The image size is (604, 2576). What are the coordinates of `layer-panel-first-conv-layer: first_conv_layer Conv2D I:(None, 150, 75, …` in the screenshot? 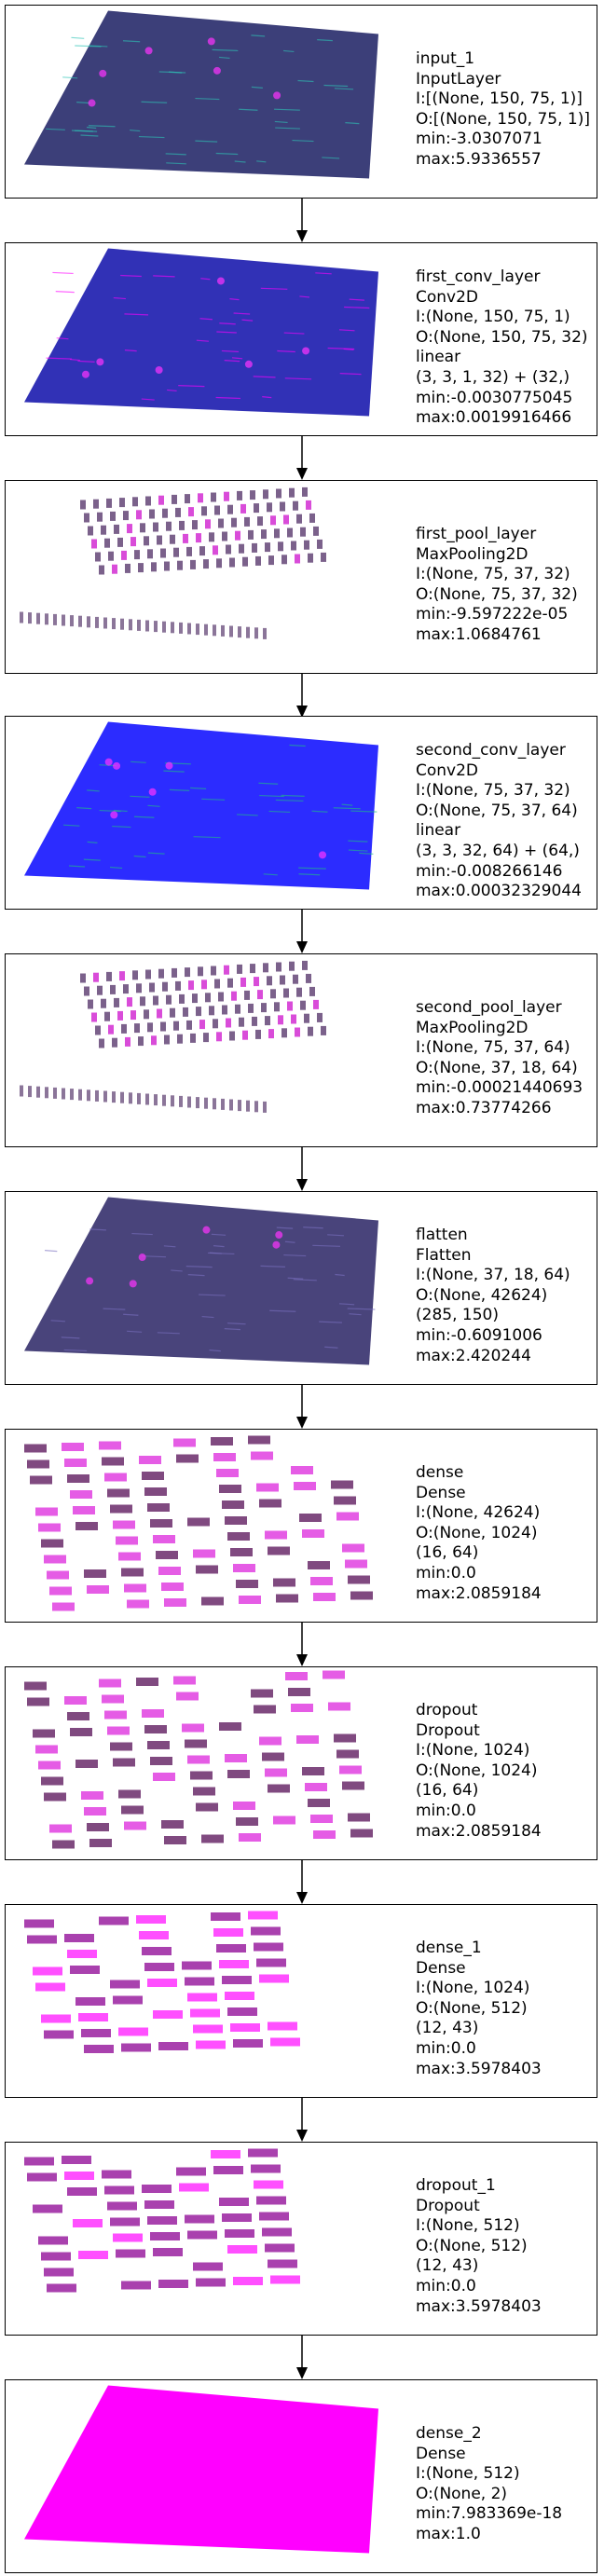 It's located at (301, 339).